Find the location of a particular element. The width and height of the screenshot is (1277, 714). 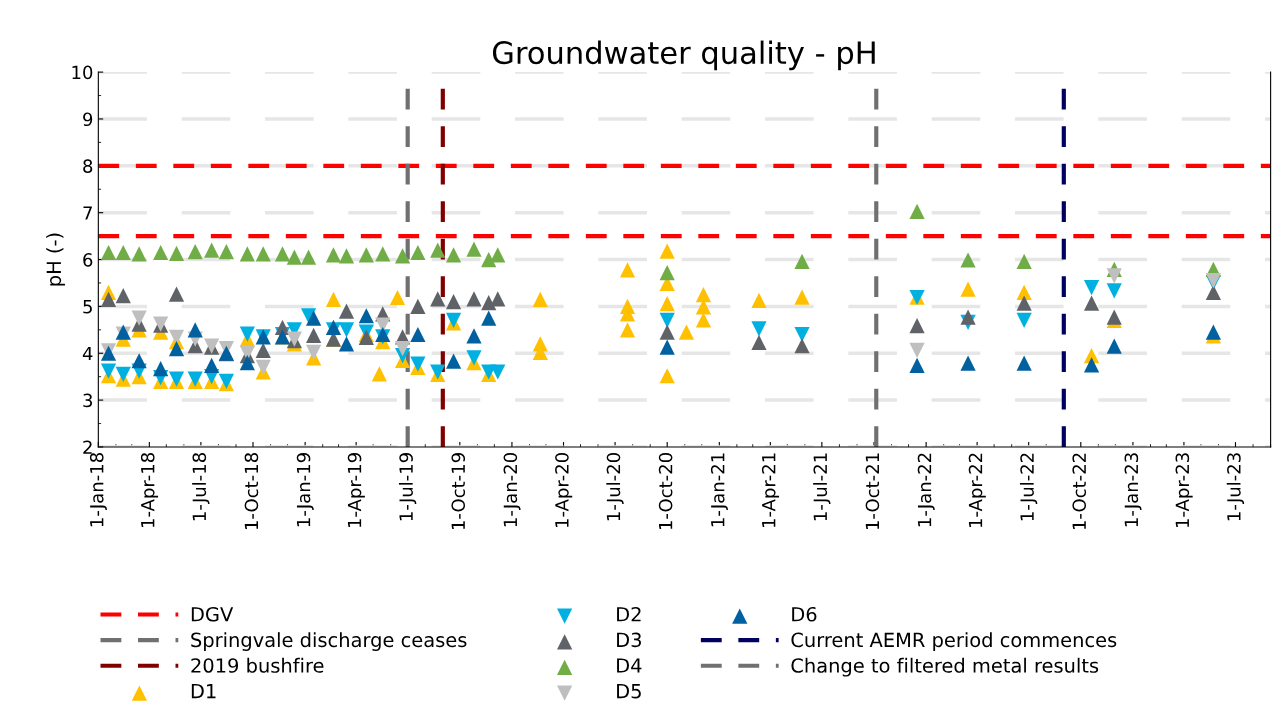

x-tick-label: 1-Oct-21 is located at coordinates (872, 491).